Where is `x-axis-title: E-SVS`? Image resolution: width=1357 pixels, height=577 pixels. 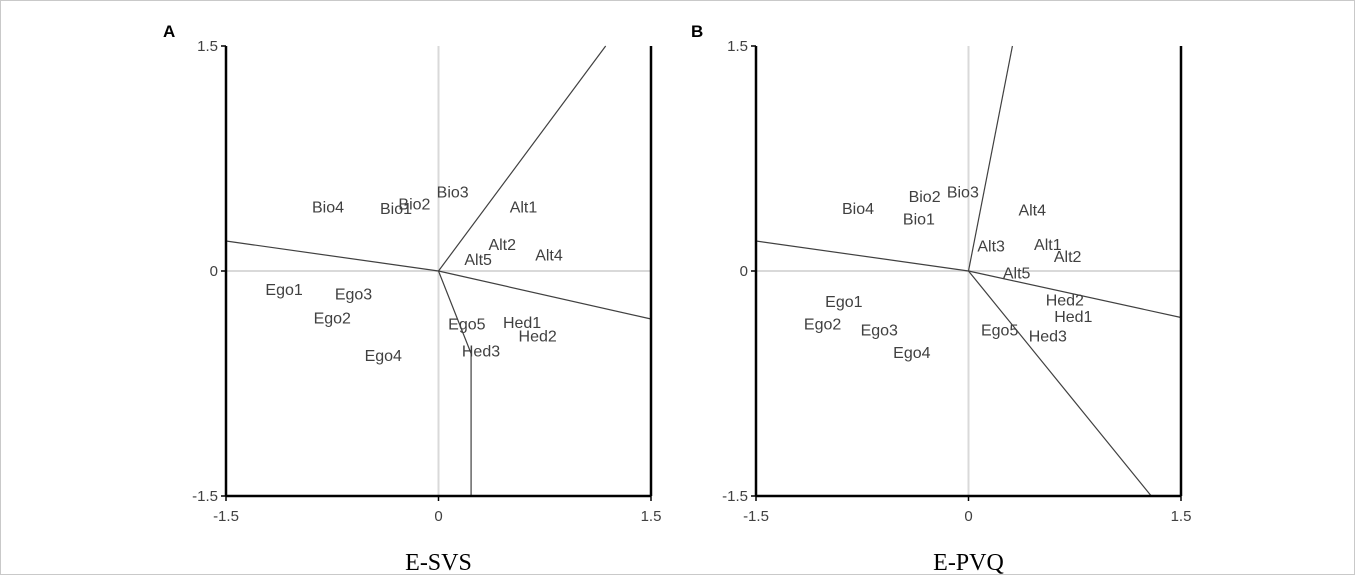 x-axis-title: E-SVS is located at coordinates (438, 563).